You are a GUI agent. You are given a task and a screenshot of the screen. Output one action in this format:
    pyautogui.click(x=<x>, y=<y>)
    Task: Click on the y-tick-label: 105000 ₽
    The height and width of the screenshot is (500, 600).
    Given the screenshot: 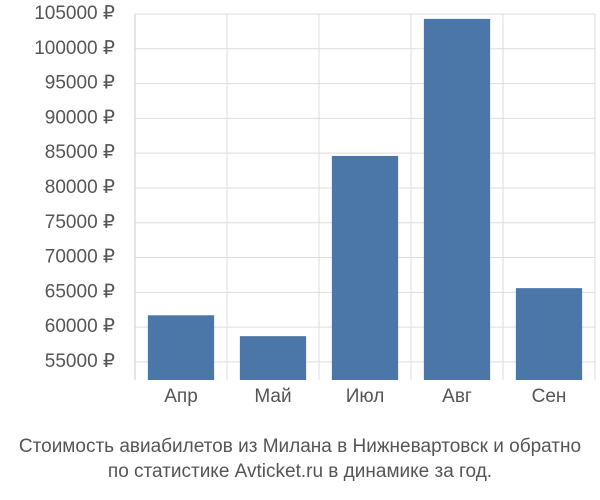 What is the action you would take?
    pyautogui.click(x=74, y=13)
    